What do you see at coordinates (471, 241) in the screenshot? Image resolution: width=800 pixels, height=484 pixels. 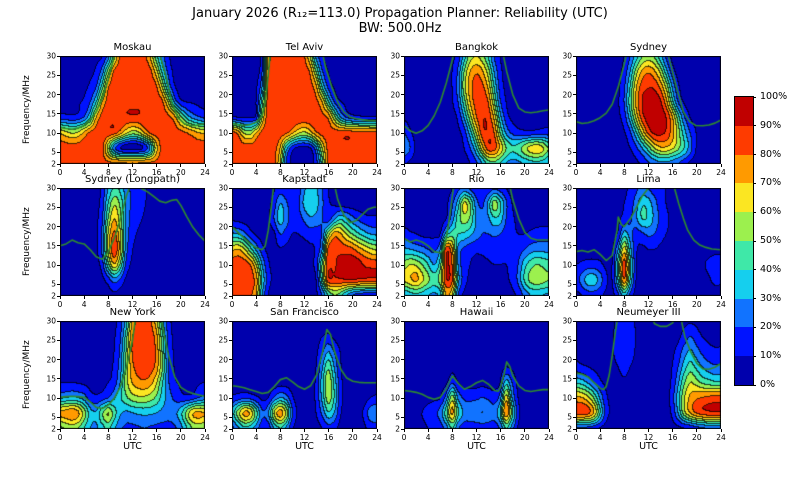 I see `subplot-rio: Rio 2 5 10 15 20 25 30 0 4 8 12 16 20 24` at bounding box center [471, 241].